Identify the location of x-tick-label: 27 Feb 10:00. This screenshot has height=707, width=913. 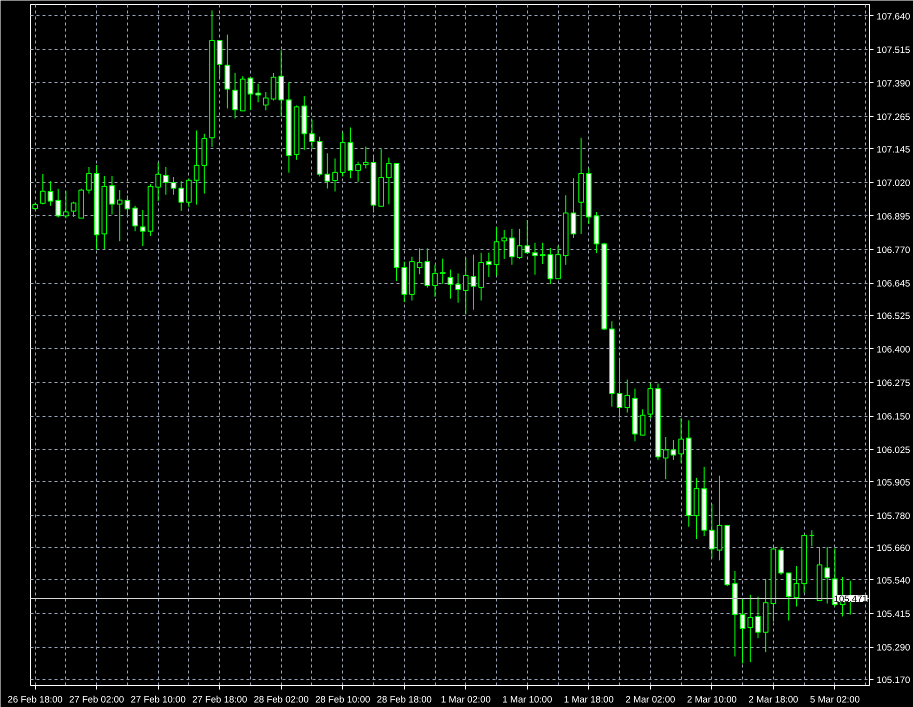
(158, 699).